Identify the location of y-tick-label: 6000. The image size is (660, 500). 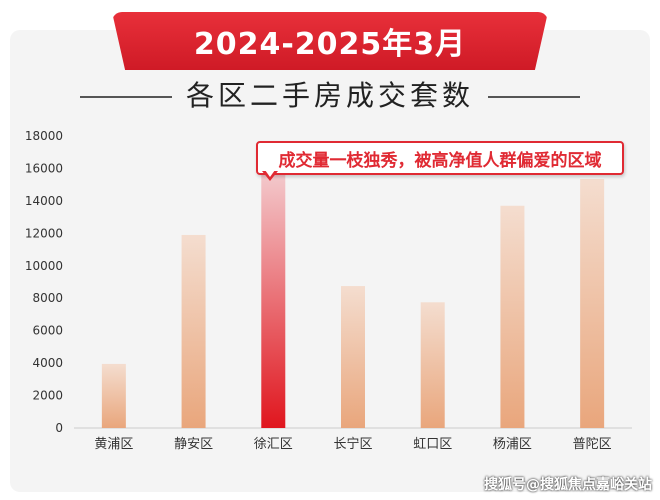
(47, 331).